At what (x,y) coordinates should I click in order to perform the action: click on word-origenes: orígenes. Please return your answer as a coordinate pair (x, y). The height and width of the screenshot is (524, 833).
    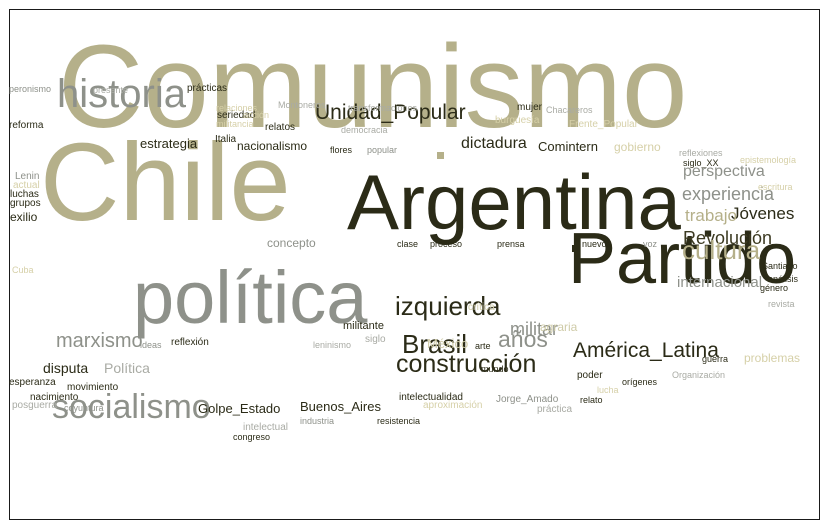
    Looking at the image, I should click on (640, 381).